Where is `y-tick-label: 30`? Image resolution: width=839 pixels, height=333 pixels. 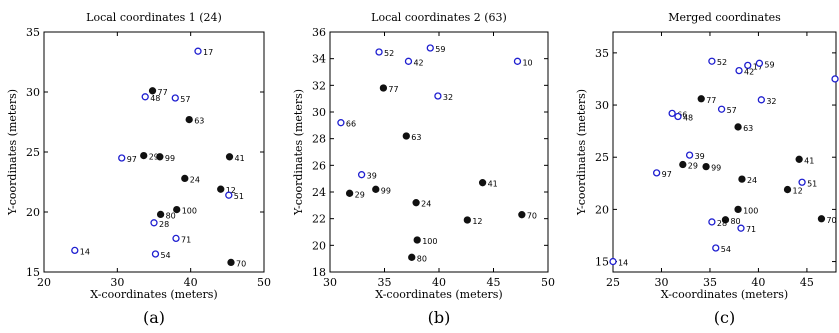 y-tick-label: 30 is located at coordinates (602, 105).